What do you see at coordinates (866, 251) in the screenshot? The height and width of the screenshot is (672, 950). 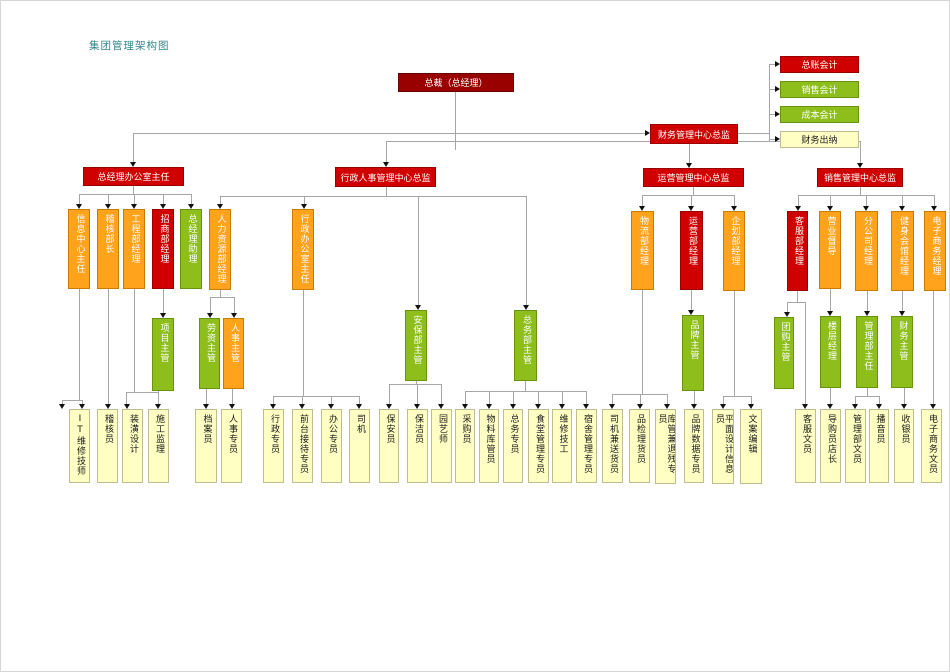 I see `org-node-branch-company-mgr: 分公司经理` at bounding box center [866, 251].